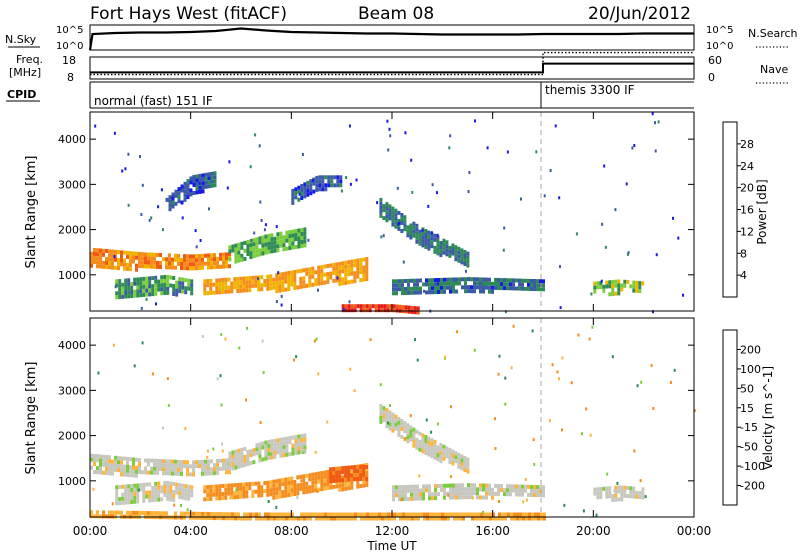 This screenshot has width=800, height=554. Describe the element at coordinates (153, 101) in the screenshot. I see `cpid-mode-normal: normal (fast) 151 IF` at that location.